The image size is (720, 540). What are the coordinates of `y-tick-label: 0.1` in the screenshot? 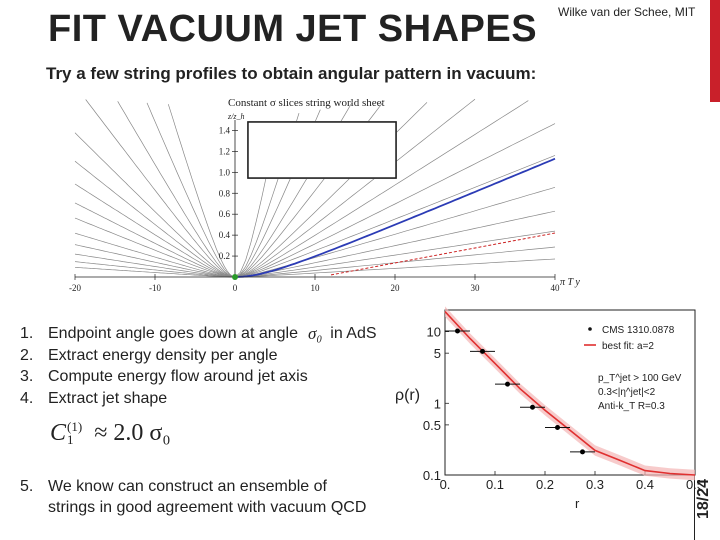 It's located at (432, 475).